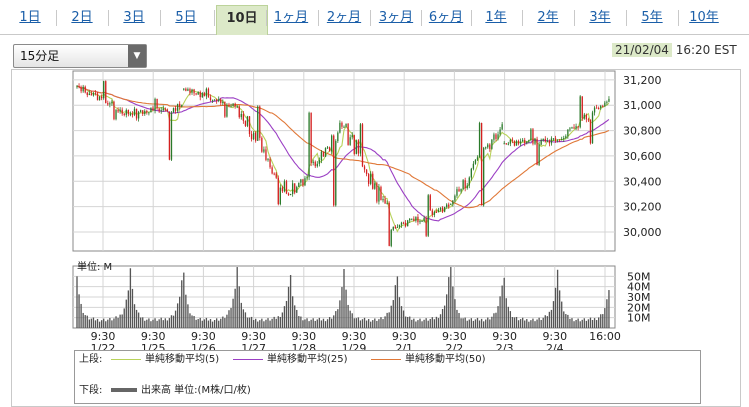 This screenshot has height=407, width=749. What do you see at coordinates (674, 50) in the screenshot?
I see `timestamp: 21/02/04 16:20 EST` at bounding box center [674, 50].